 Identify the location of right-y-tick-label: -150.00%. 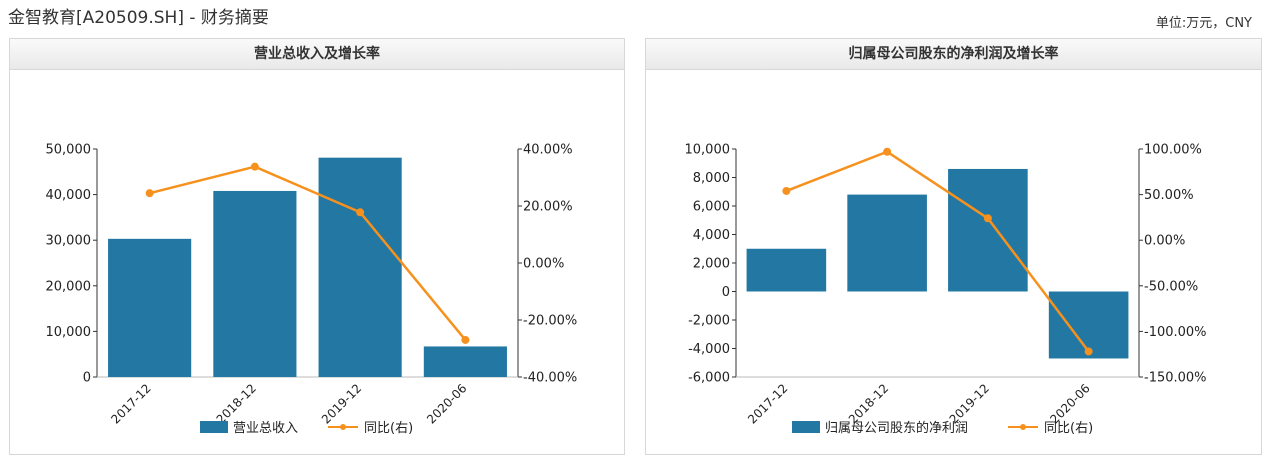
(1175, 378).